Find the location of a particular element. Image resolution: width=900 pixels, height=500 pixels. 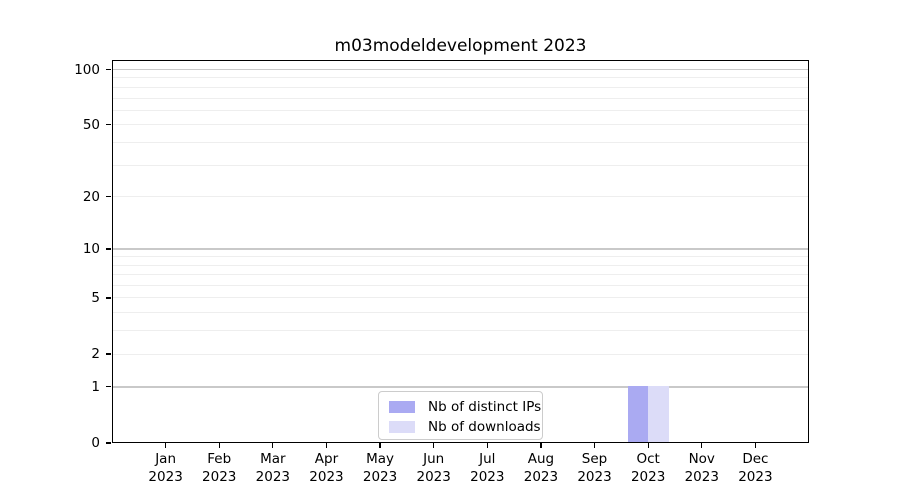

x-axis-tick-label: Nov 2023 is located at coordinates (701, 468).